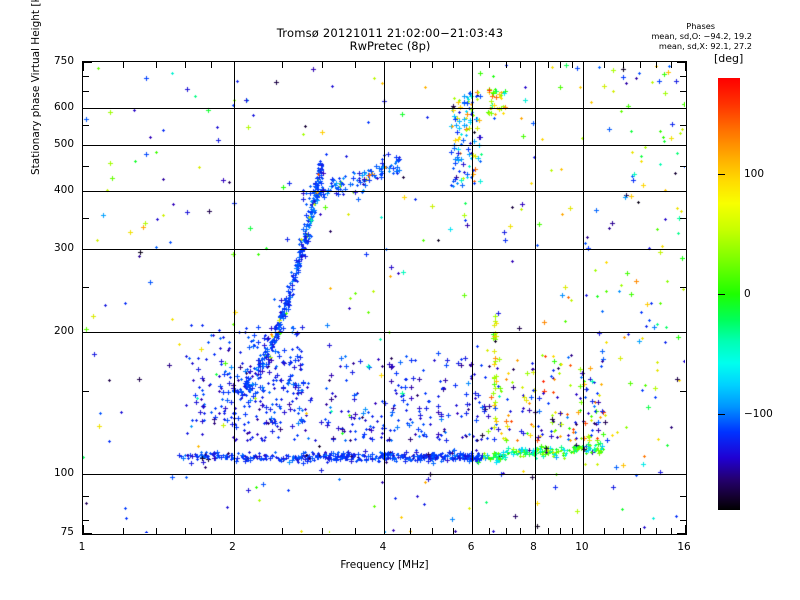 The image size is (800, 600). Describe the element at coordinates (390, 33) in the screenshot. I see `plot-title: Tromsø 20121011 21:02:00−21:03:43` at that location.